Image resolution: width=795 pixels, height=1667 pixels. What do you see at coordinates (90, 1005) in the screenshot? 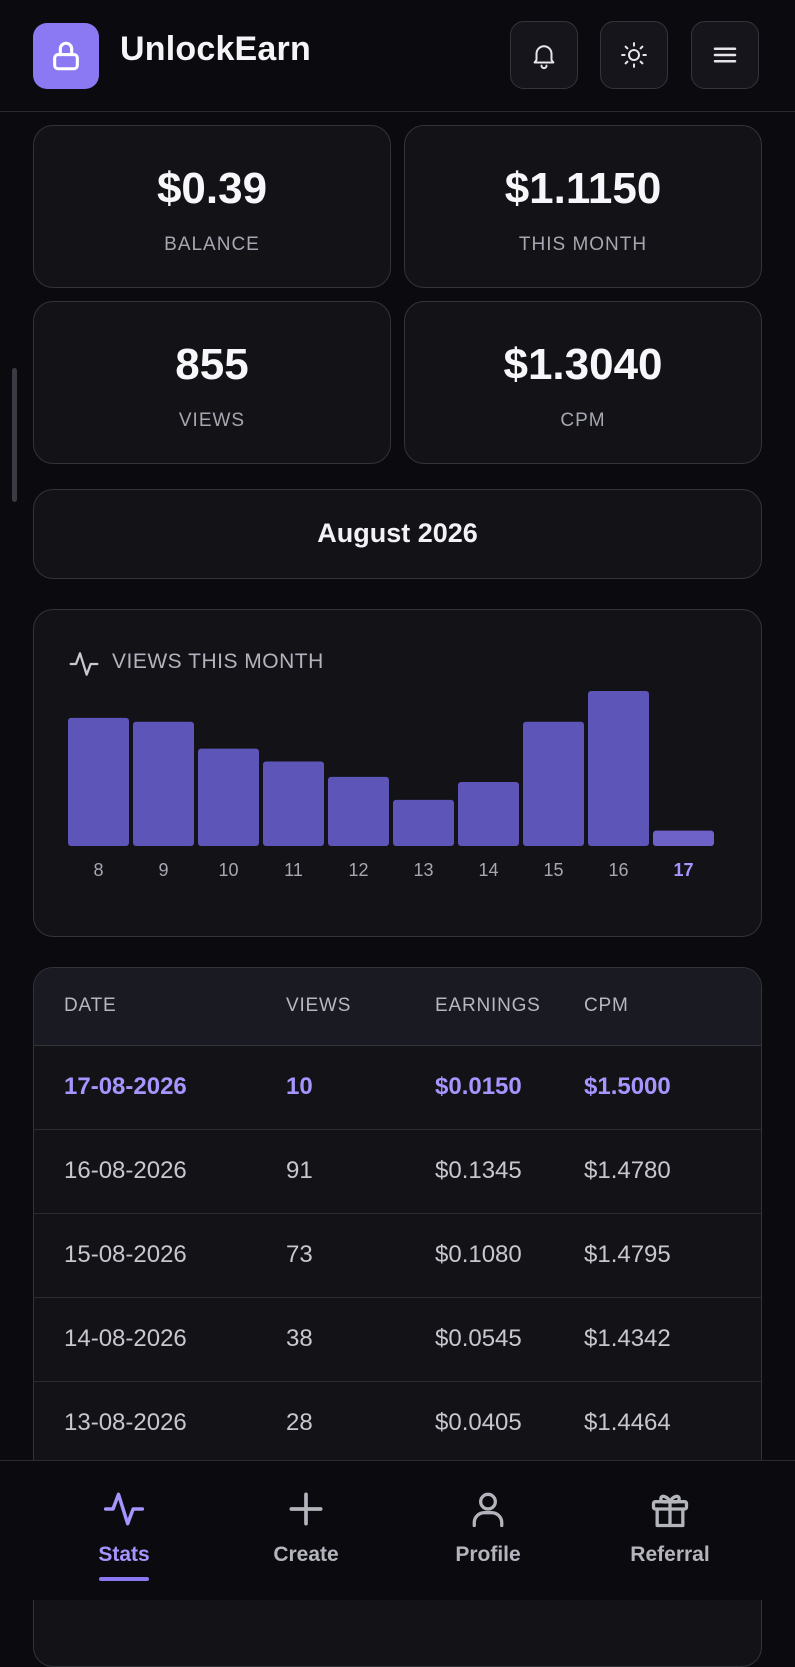
I see `header-date: DATE` at bounding box center [90, 1005].